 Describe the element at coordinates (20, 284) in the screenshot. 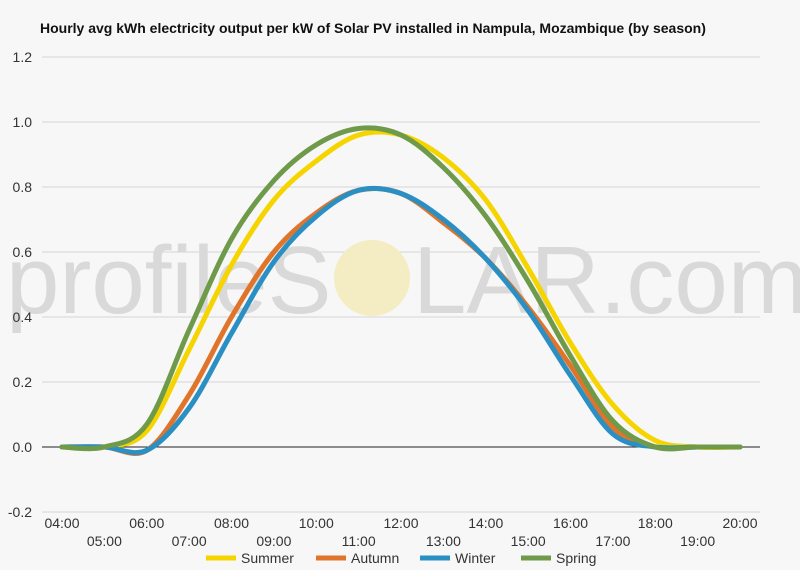

I see `y-axis-ticks: -0.2 0.0 0.2 0.4 0.6 0.8 1.0 1.2` at that location.